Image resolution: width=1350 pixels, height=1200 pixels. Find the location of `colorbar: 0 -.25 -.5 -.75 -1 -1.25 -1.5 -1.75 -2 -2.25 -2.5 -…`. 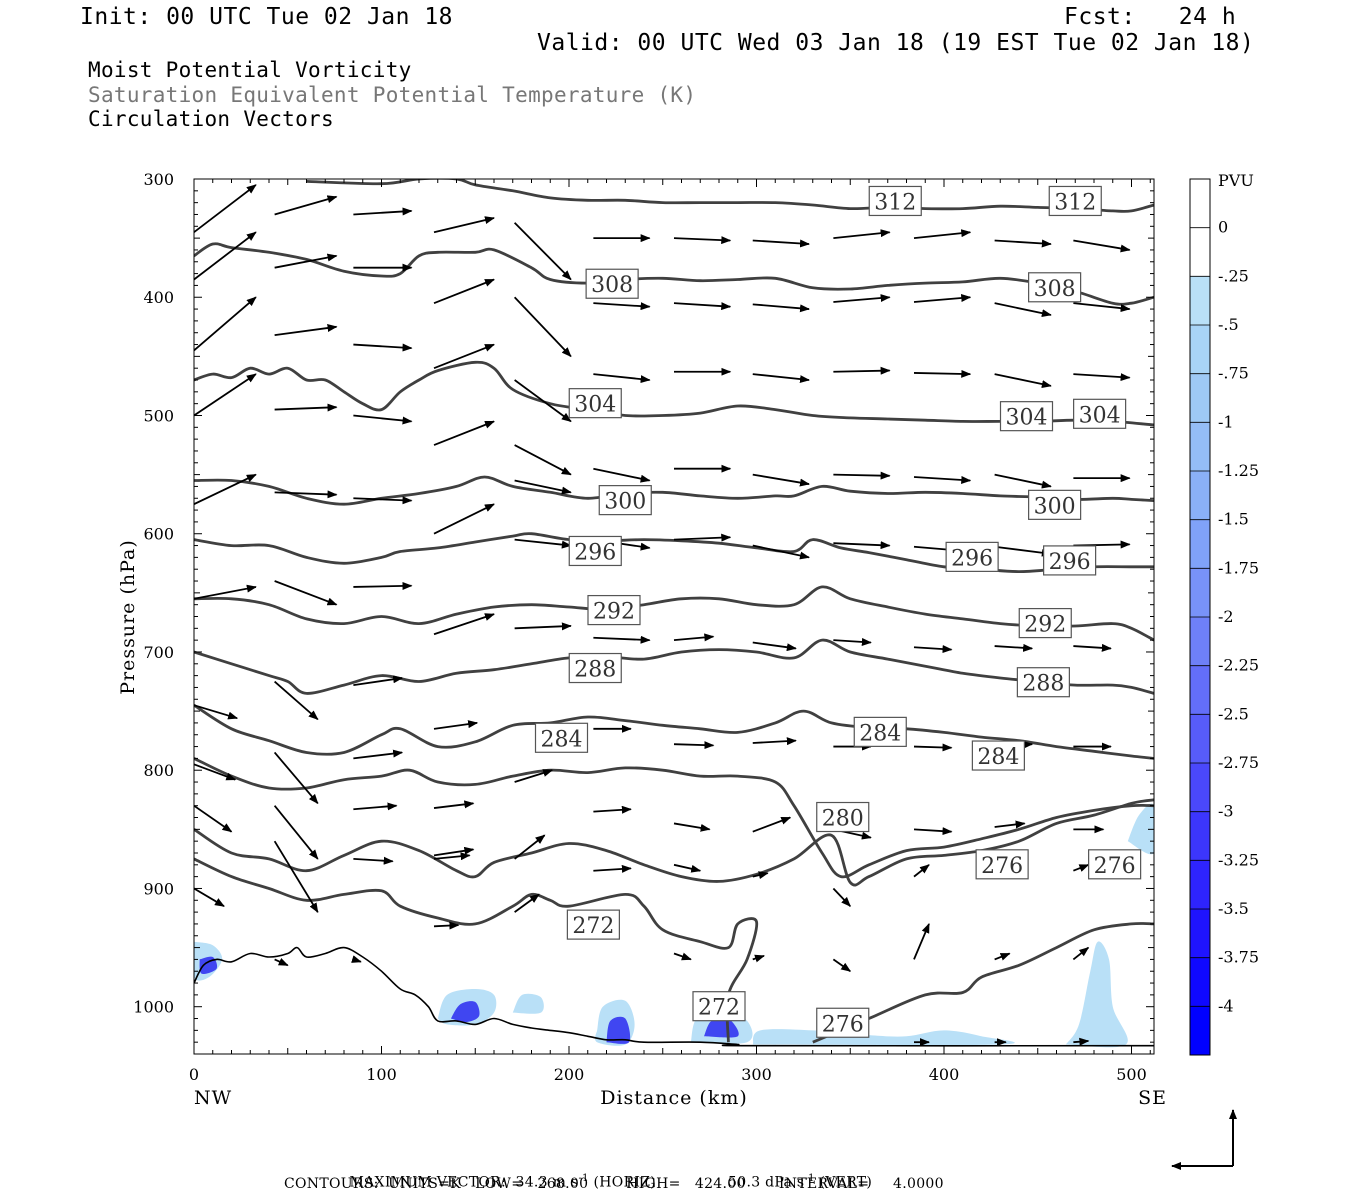

colorbar: 0 -.25 -.5 -.75 -1 -1.25 -1.5 -1.75 -2 -2.25 -2.5 -… is located at coordinates (1224, 617).